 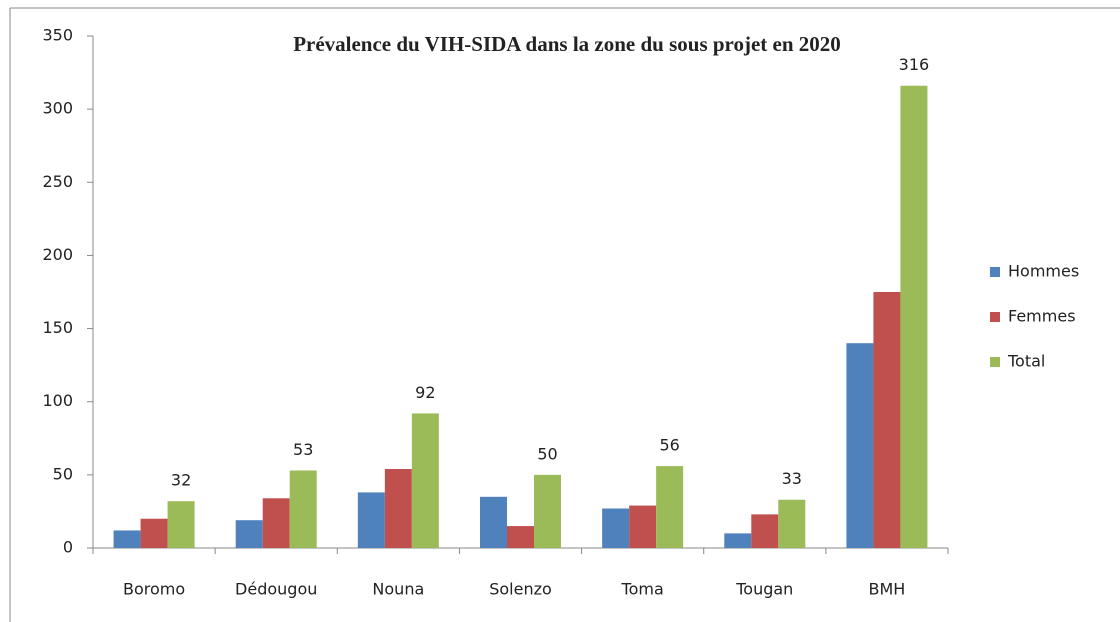 What do you see at coordinates (57, 400) in the screenshot?
I see `y-tick-label: 100` at bounding box center [57, 400].